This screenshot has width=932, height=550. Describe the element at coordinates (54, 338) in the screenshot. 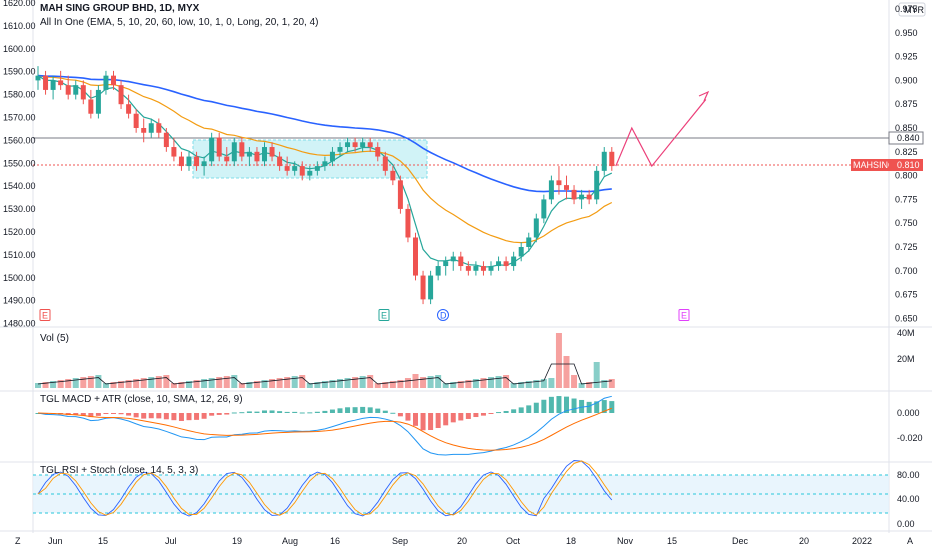

I see `volume-legend: Vol (5)` at that location.